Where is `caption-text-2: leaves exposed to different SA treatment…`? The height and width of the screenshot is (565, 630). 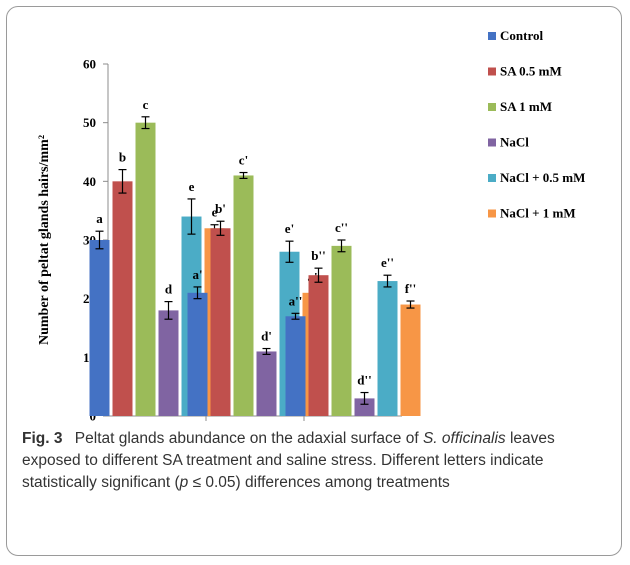
caption-text-2: leaves exposed to different SA treatment… is located at coordinates (288, 460).